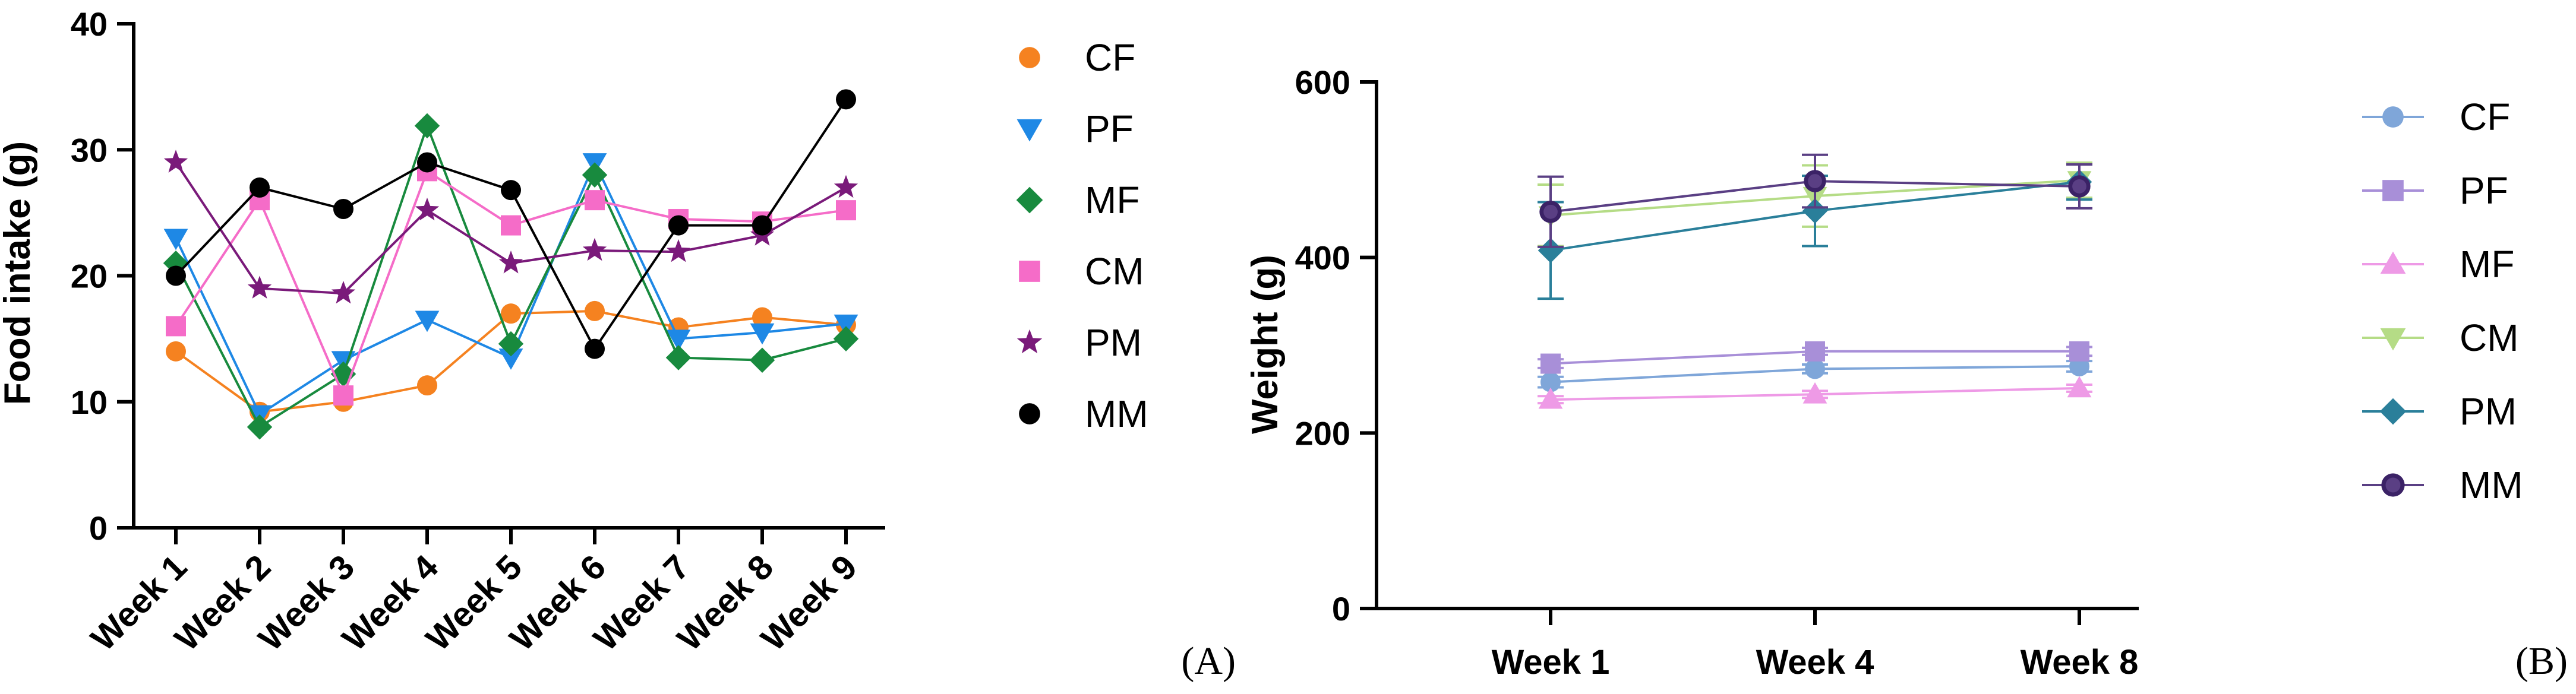 This screenshot has height=694, width=2576. What do you see at coordinates (1081, 271) in the screenshot?
I see `panel-a-legend-entry-cm: CM` at bounding box center [1081, 271].